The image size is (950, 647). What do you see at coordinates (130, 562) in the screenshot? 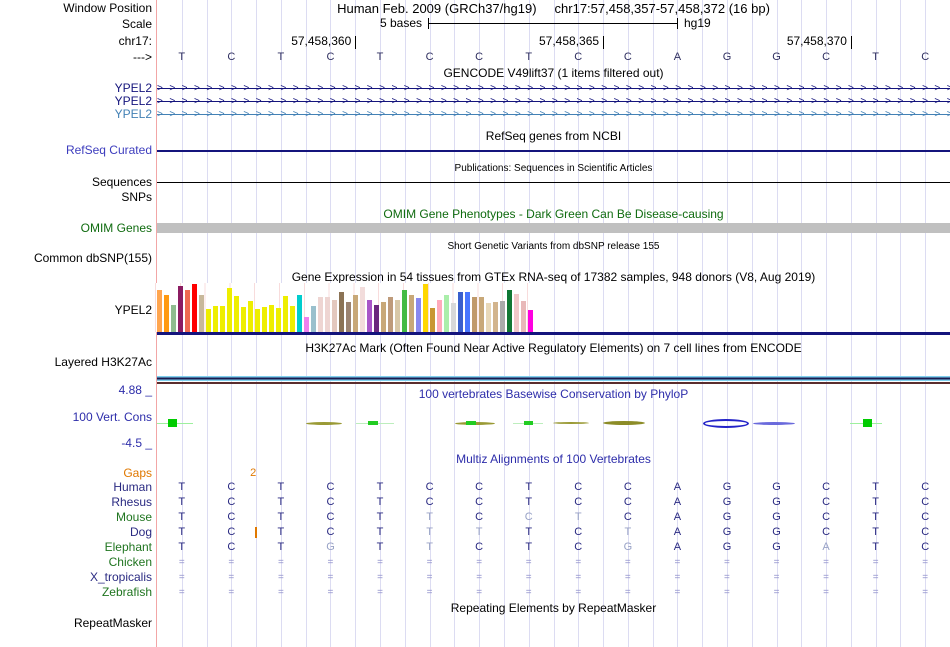
I see `row-label-chicken: Chicken` at bounding box center [130, 562].